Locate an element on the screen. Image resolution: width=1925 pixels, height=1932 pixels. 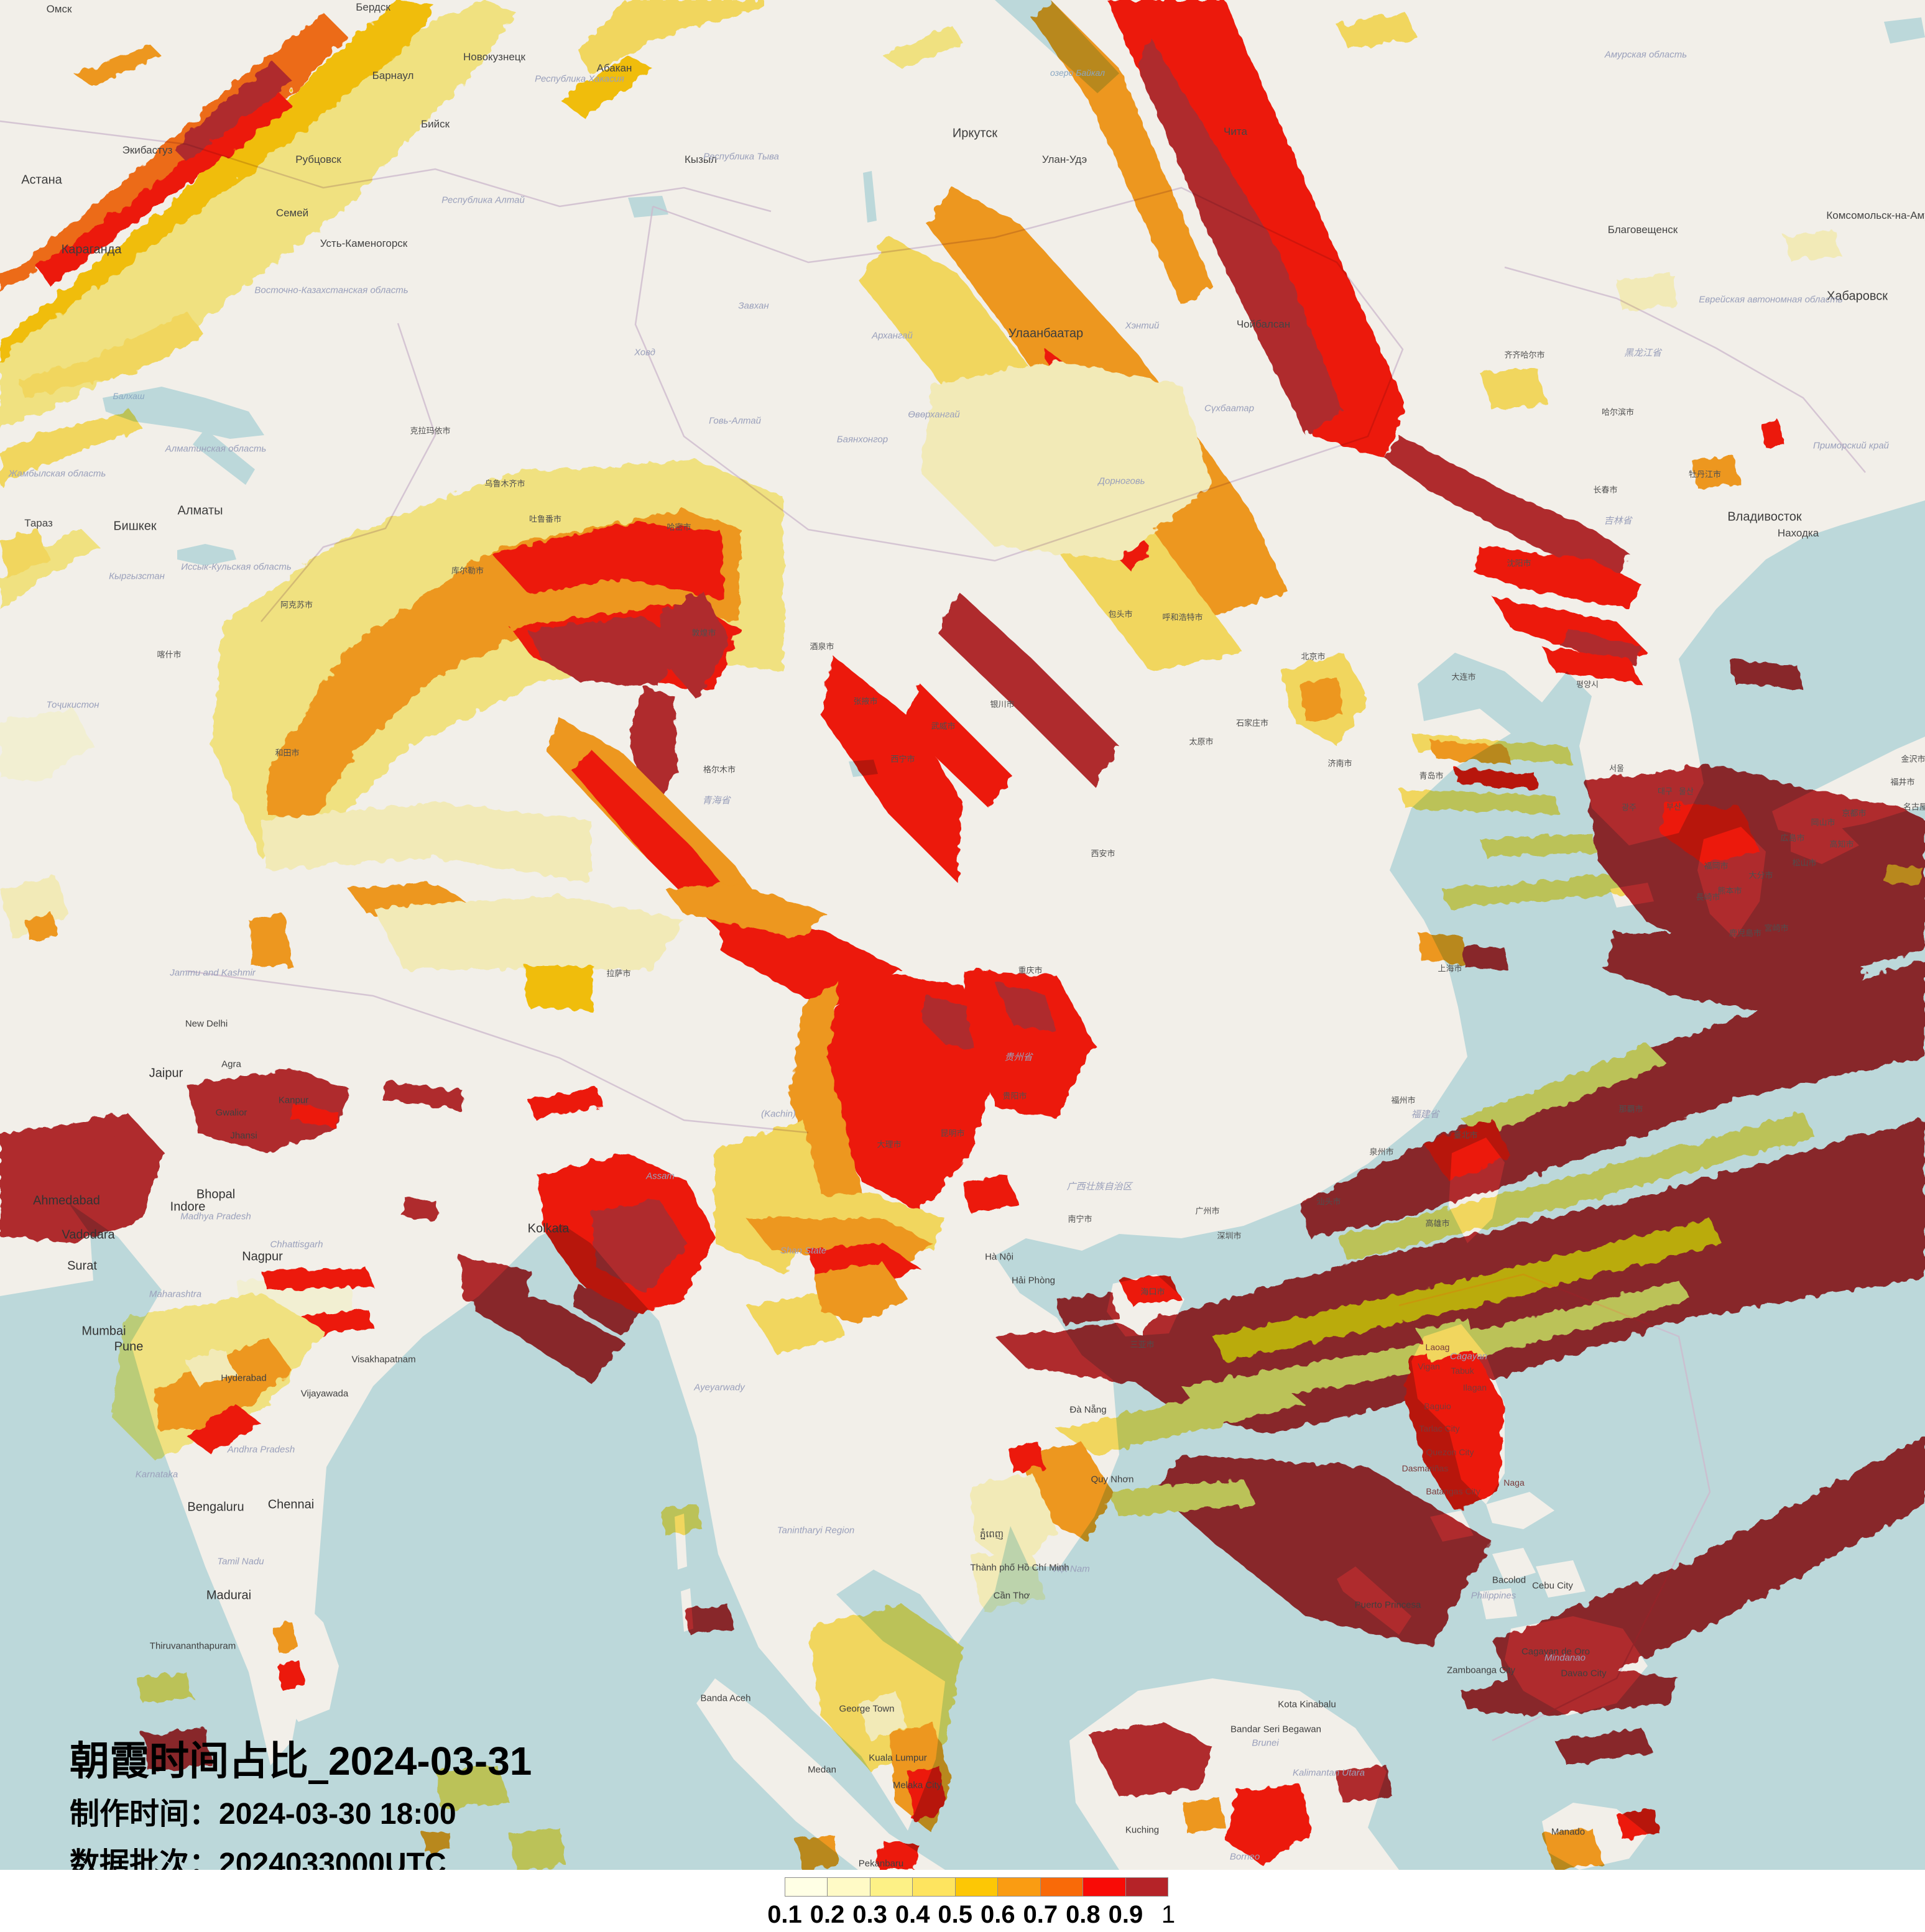
legend-tick-label: 1 is located at coordinates (1168, 1914).